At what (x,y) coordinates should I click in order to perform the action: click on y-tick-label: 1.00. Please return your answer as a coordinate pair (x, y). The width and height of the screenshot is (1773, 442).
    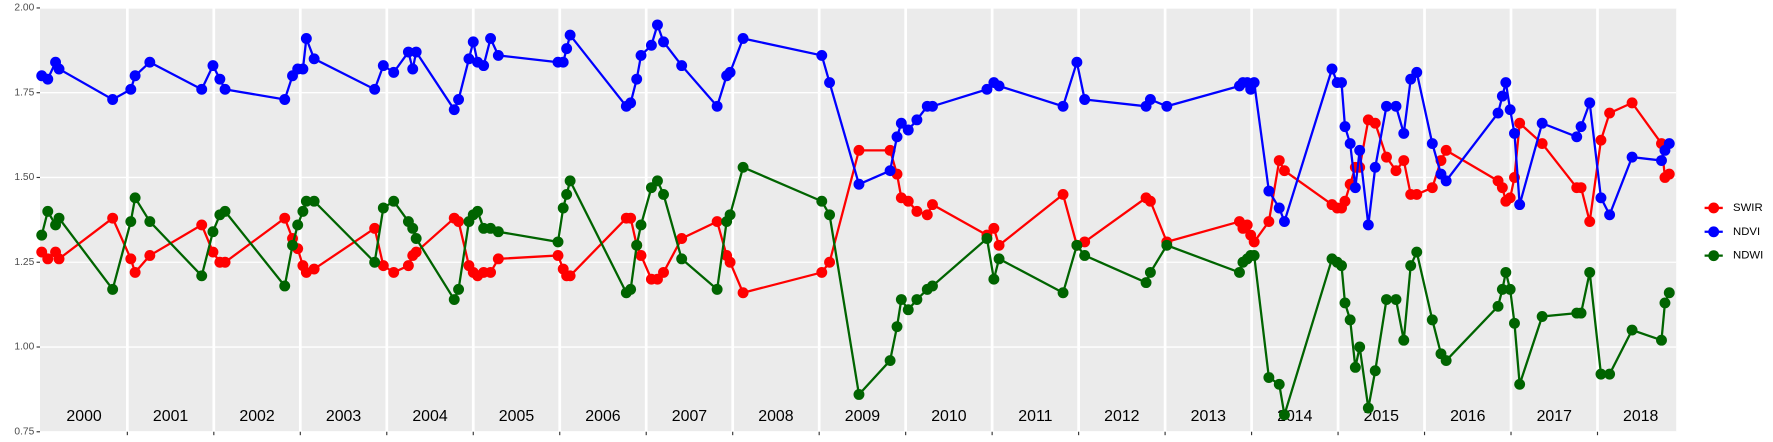
    Looking at the image, I should click on (24, 347).